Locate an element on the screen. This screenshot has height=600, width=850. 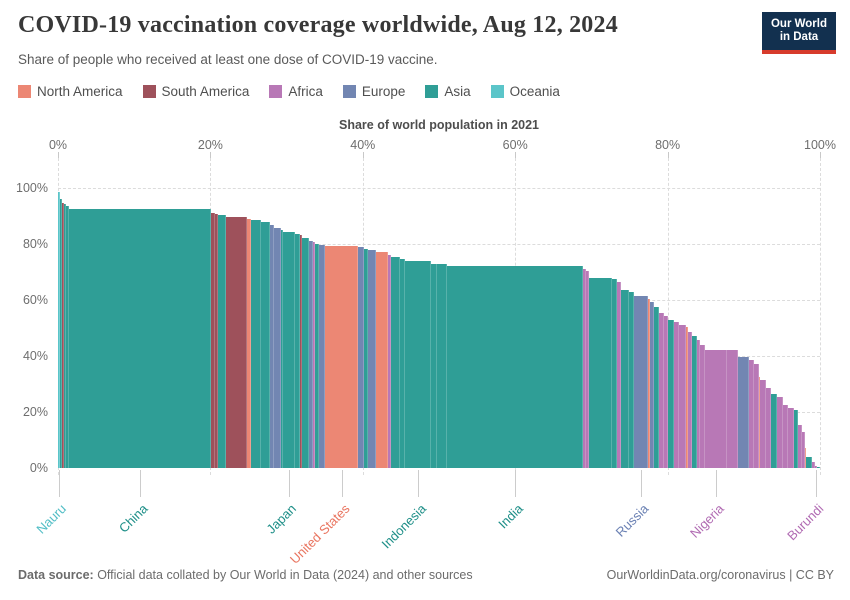
owid-logo: Our World in Data is located at coordinates (799, 33).